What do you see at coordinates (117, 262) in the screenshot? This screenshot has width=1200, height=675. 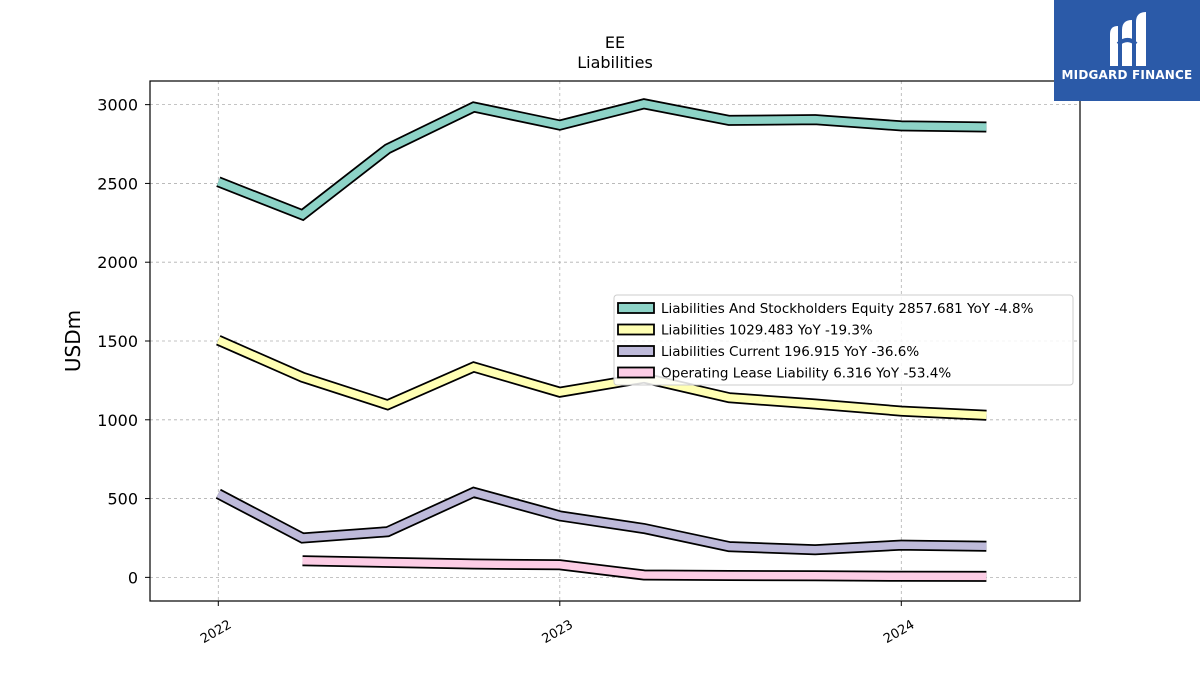 I see `y-tick-label: 2000` at bounding box center [117, 262].